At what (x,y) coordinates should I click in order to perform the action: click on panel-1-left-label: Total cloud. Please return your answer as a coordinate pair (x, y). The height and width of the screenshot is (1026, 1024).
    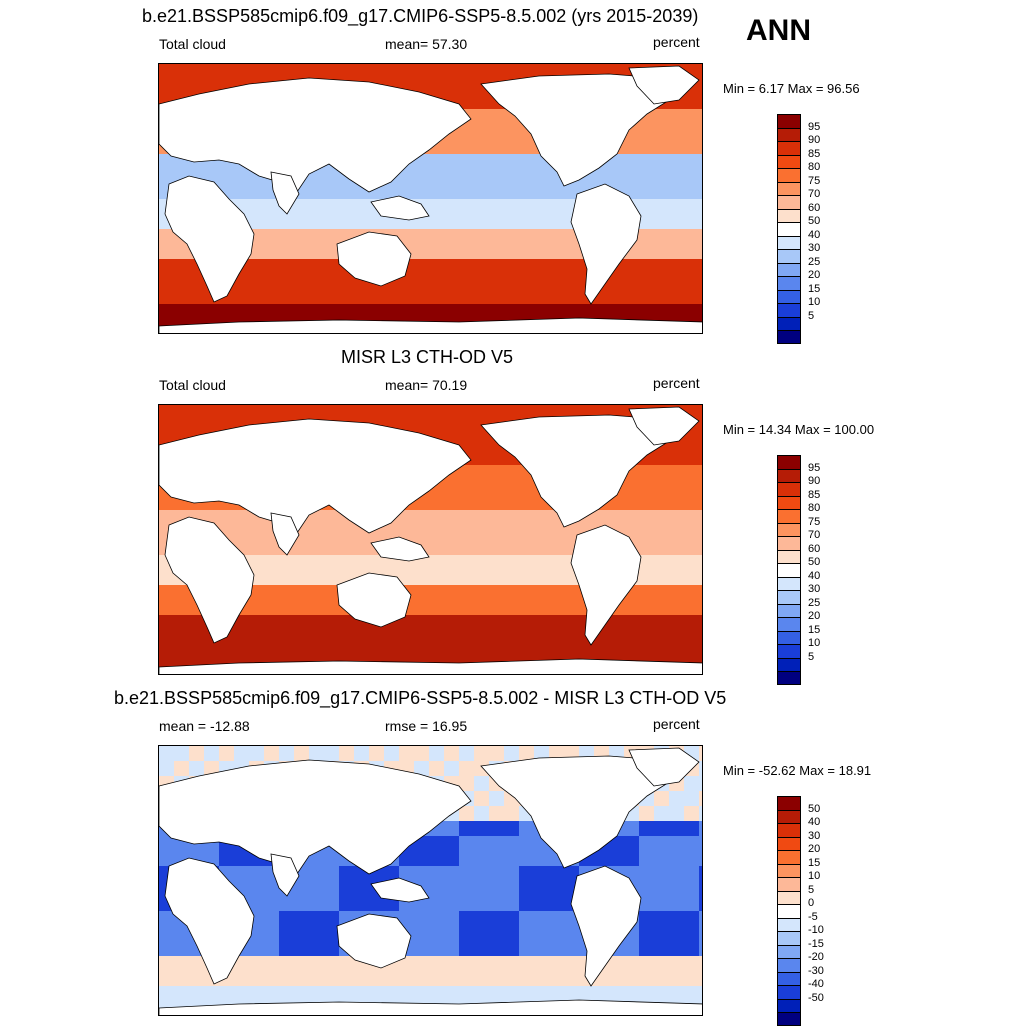
    Looking at the image, I should click on (192, 44).